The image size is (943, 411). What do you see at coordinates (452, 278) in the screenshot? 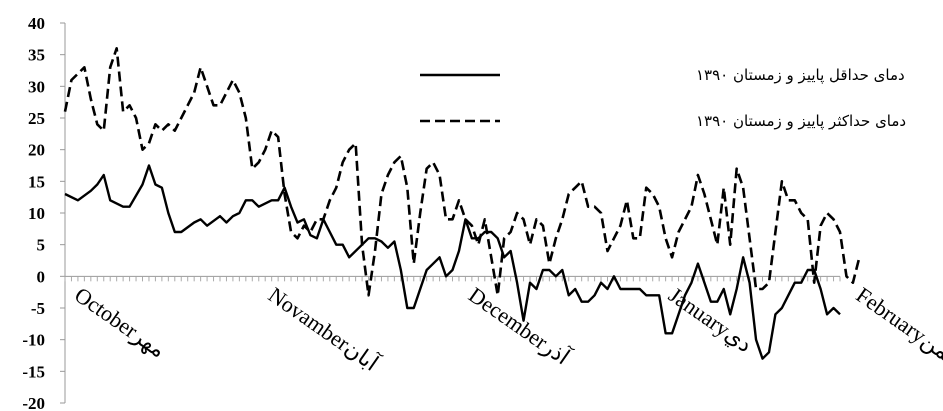
I see `x-axis` at bounding box center [452, 278].